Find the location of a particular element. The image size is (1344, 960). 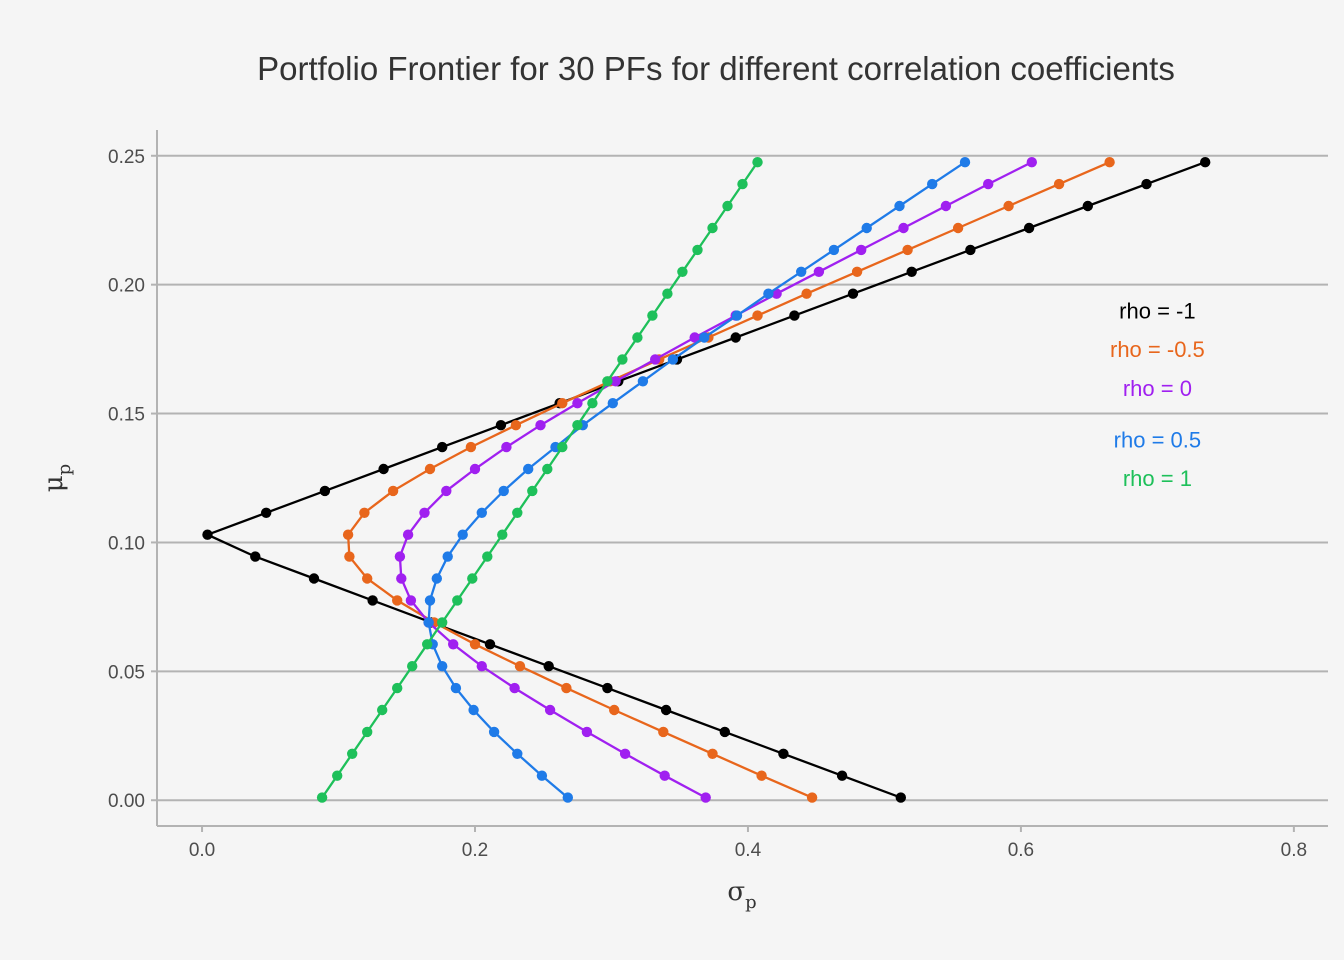

y-tick-label: 0.00 is located at coordinates (126, 801).